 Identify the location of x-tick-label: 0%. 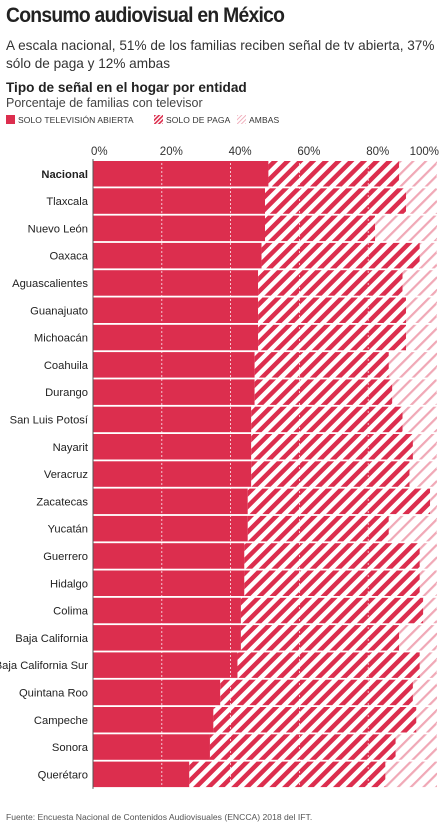
(99, 152).